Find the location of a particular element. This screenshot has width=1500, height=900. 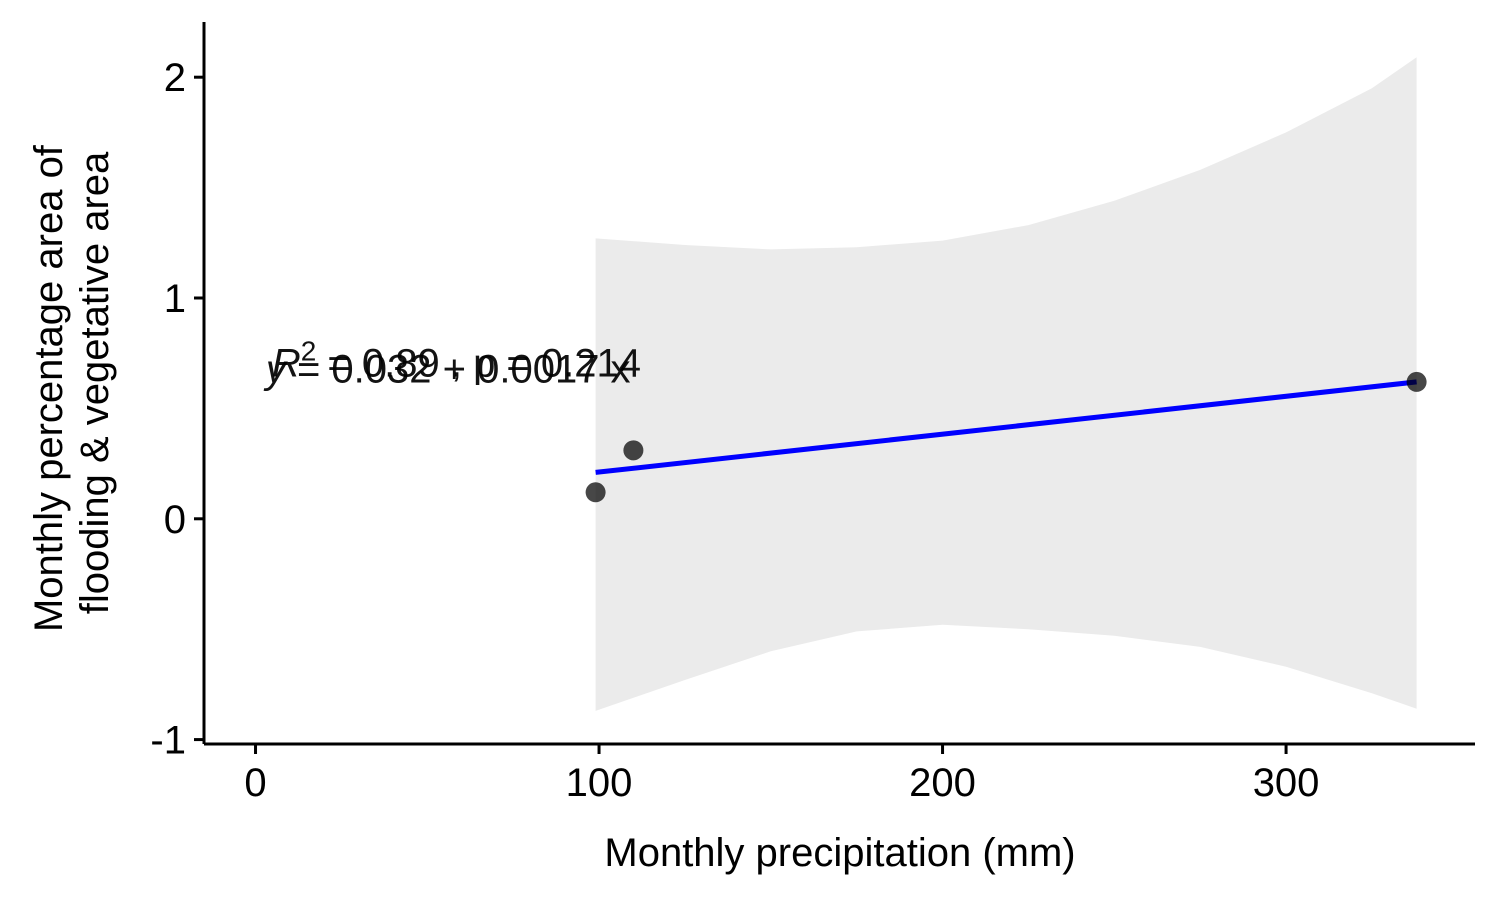

y-axis-title-line-1: Monthly percentage area of is located at coordinates (49, 388).